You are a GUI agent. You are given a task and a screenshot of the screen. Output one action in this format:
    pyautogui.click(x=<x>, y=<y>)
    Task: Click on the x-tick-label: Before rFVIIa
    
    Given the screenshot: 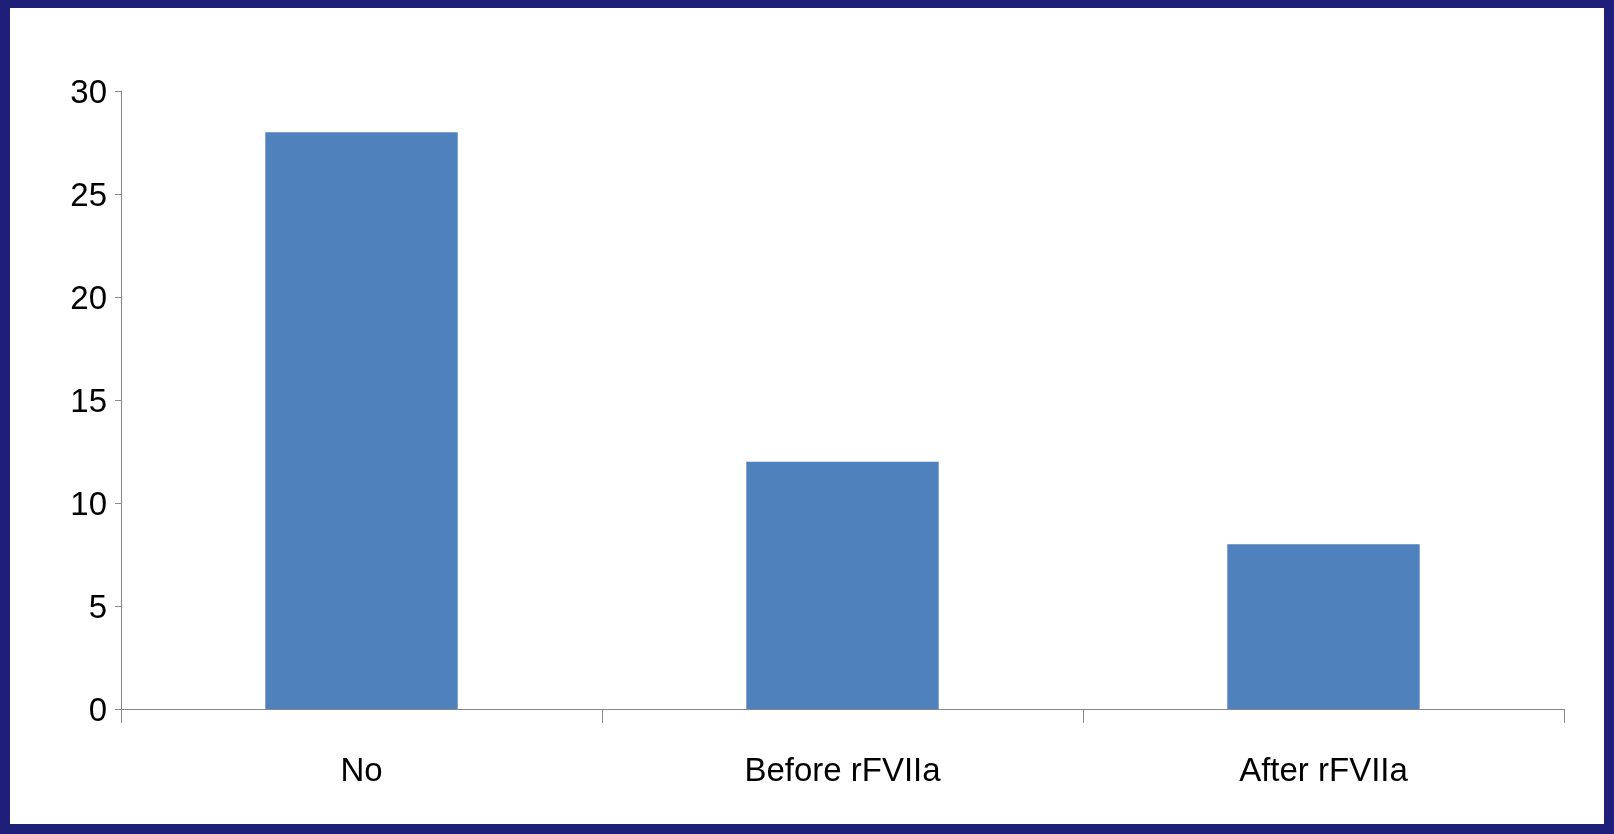 What is the action you would take?
    pyautogui.click(x=843, y=769)
    